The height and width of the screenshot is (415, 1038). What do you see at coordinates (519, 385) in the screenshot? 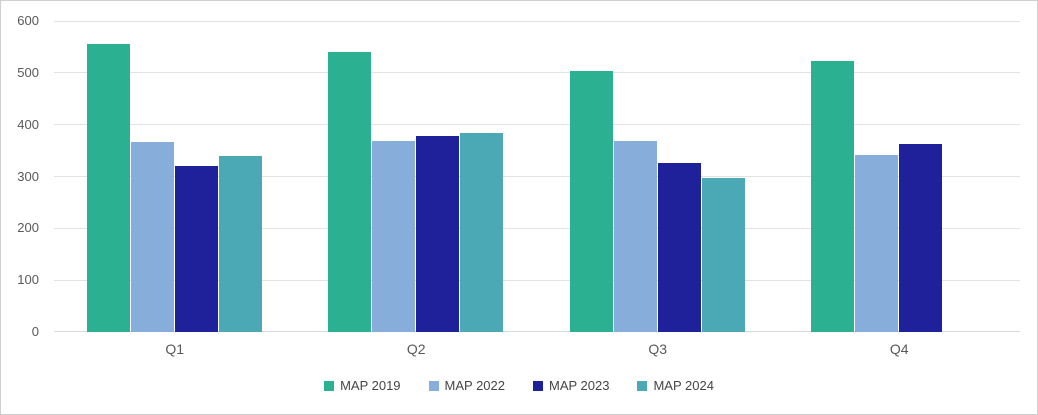
I see `legend: MAP 2019 MAP 2022 MAP 2023 MAP 2024` at bounding box center [519, 385].